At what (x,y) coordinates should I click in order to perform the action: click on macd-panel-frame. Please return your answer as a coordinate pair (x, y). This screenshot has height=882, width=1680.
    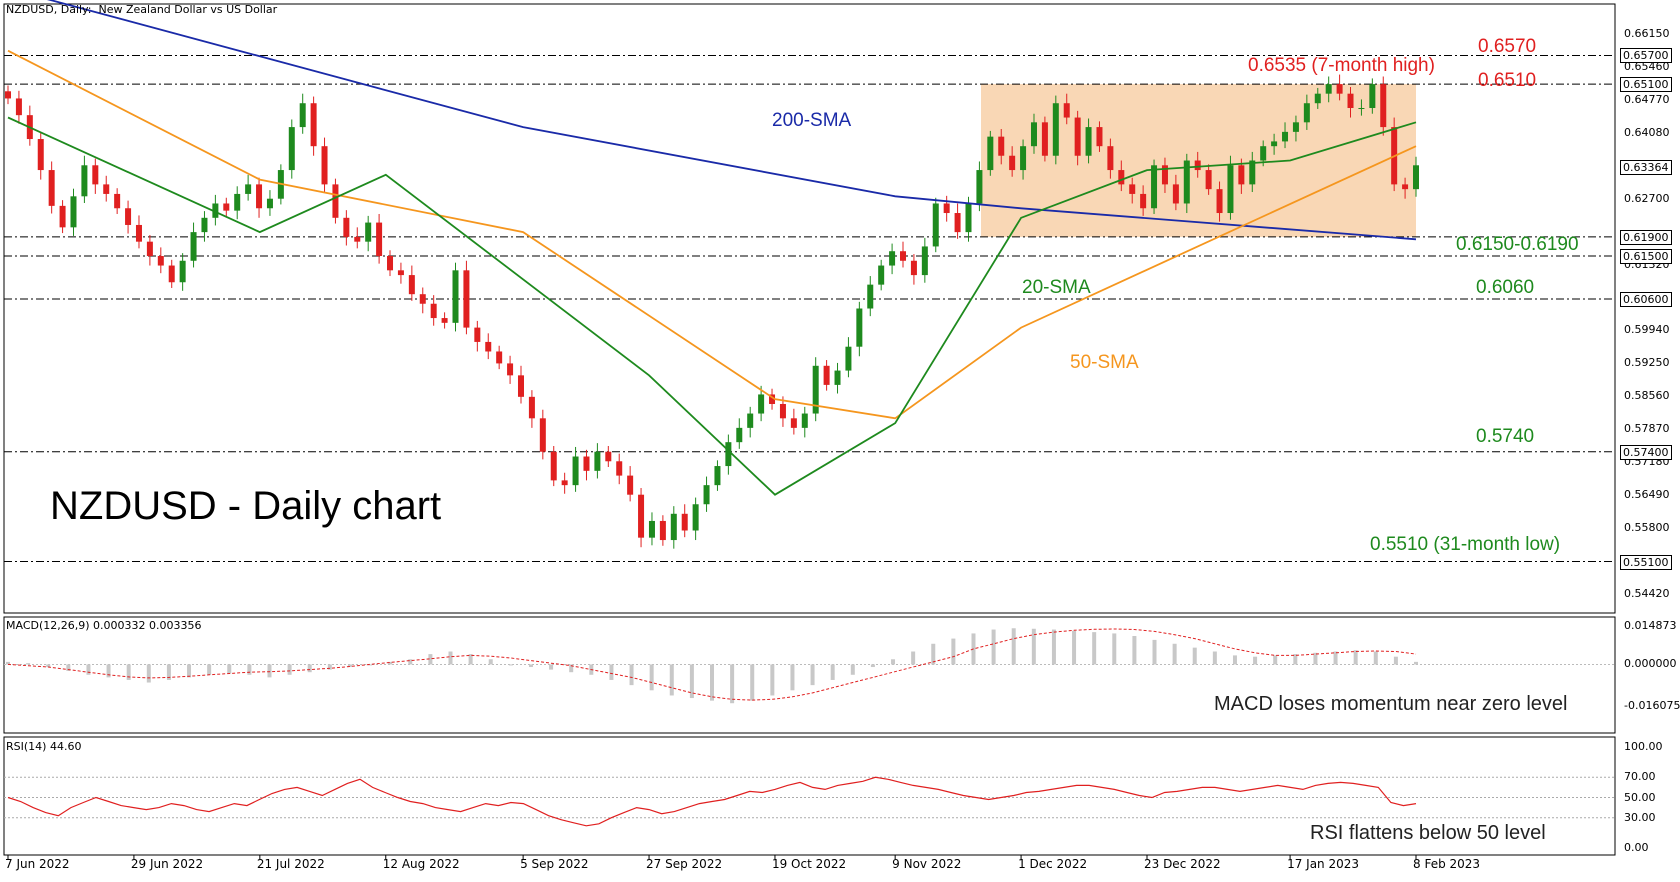
    Looking at the image, I should click on (809, 675).